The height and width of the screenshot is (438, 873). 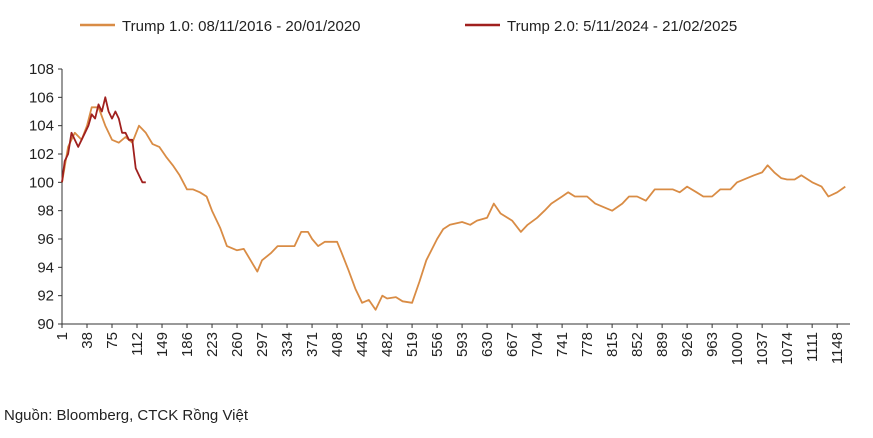 I want to click on y-tick-label: 104, so click(x=41, y=126).